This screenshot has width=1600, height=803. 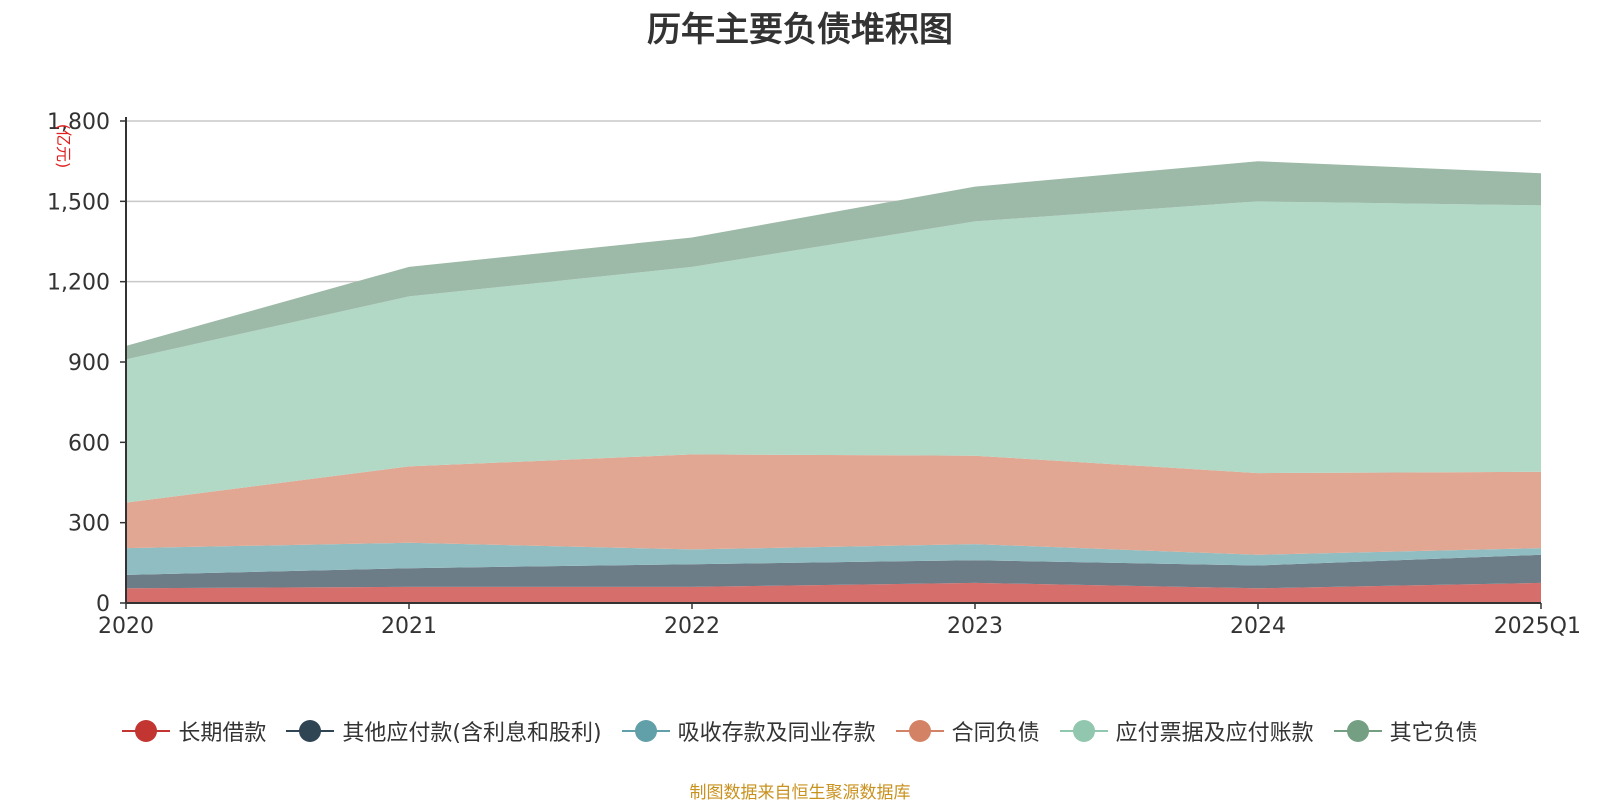 I want to click on legend-label: 合同负债, so click(x=995, y=733).